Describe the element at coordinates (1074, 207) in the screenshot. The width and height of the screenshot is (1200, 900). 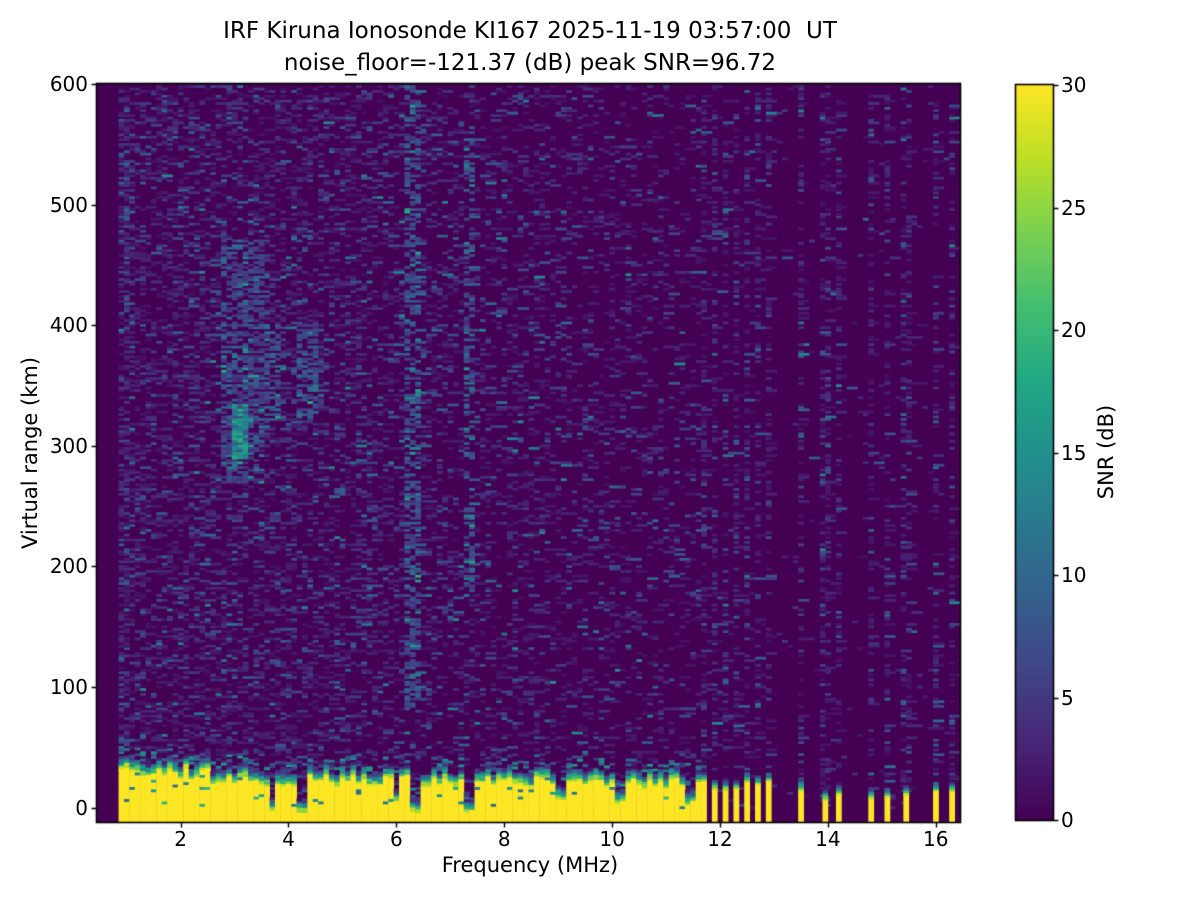
I see `colorbar-tick-label-25: 25` at that location.